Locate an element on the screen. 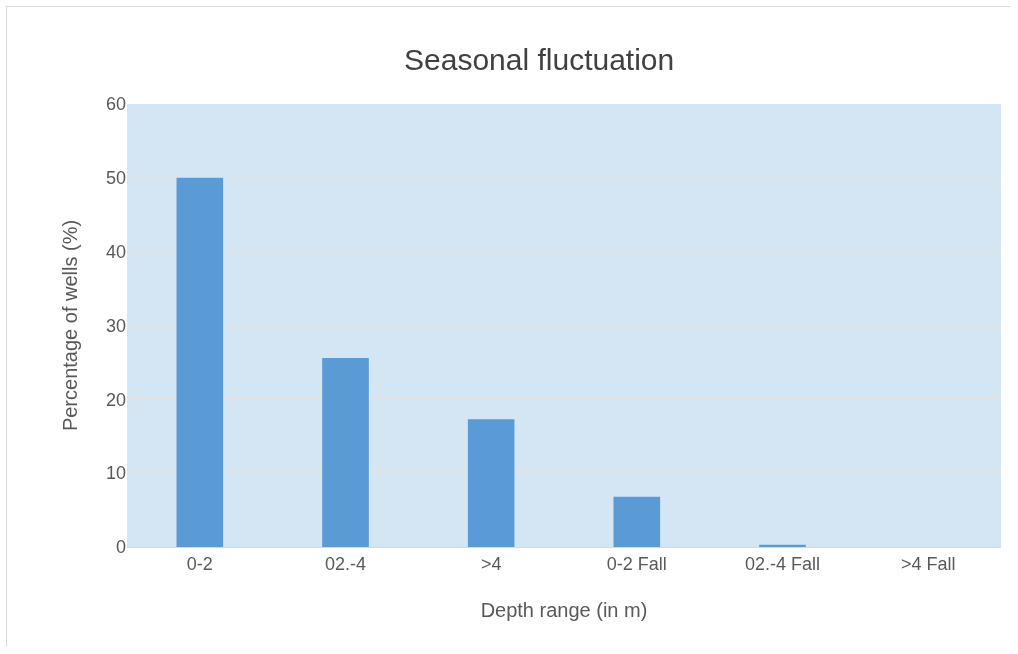  y-tick-label: 60 is located at coordinates (115, 104).